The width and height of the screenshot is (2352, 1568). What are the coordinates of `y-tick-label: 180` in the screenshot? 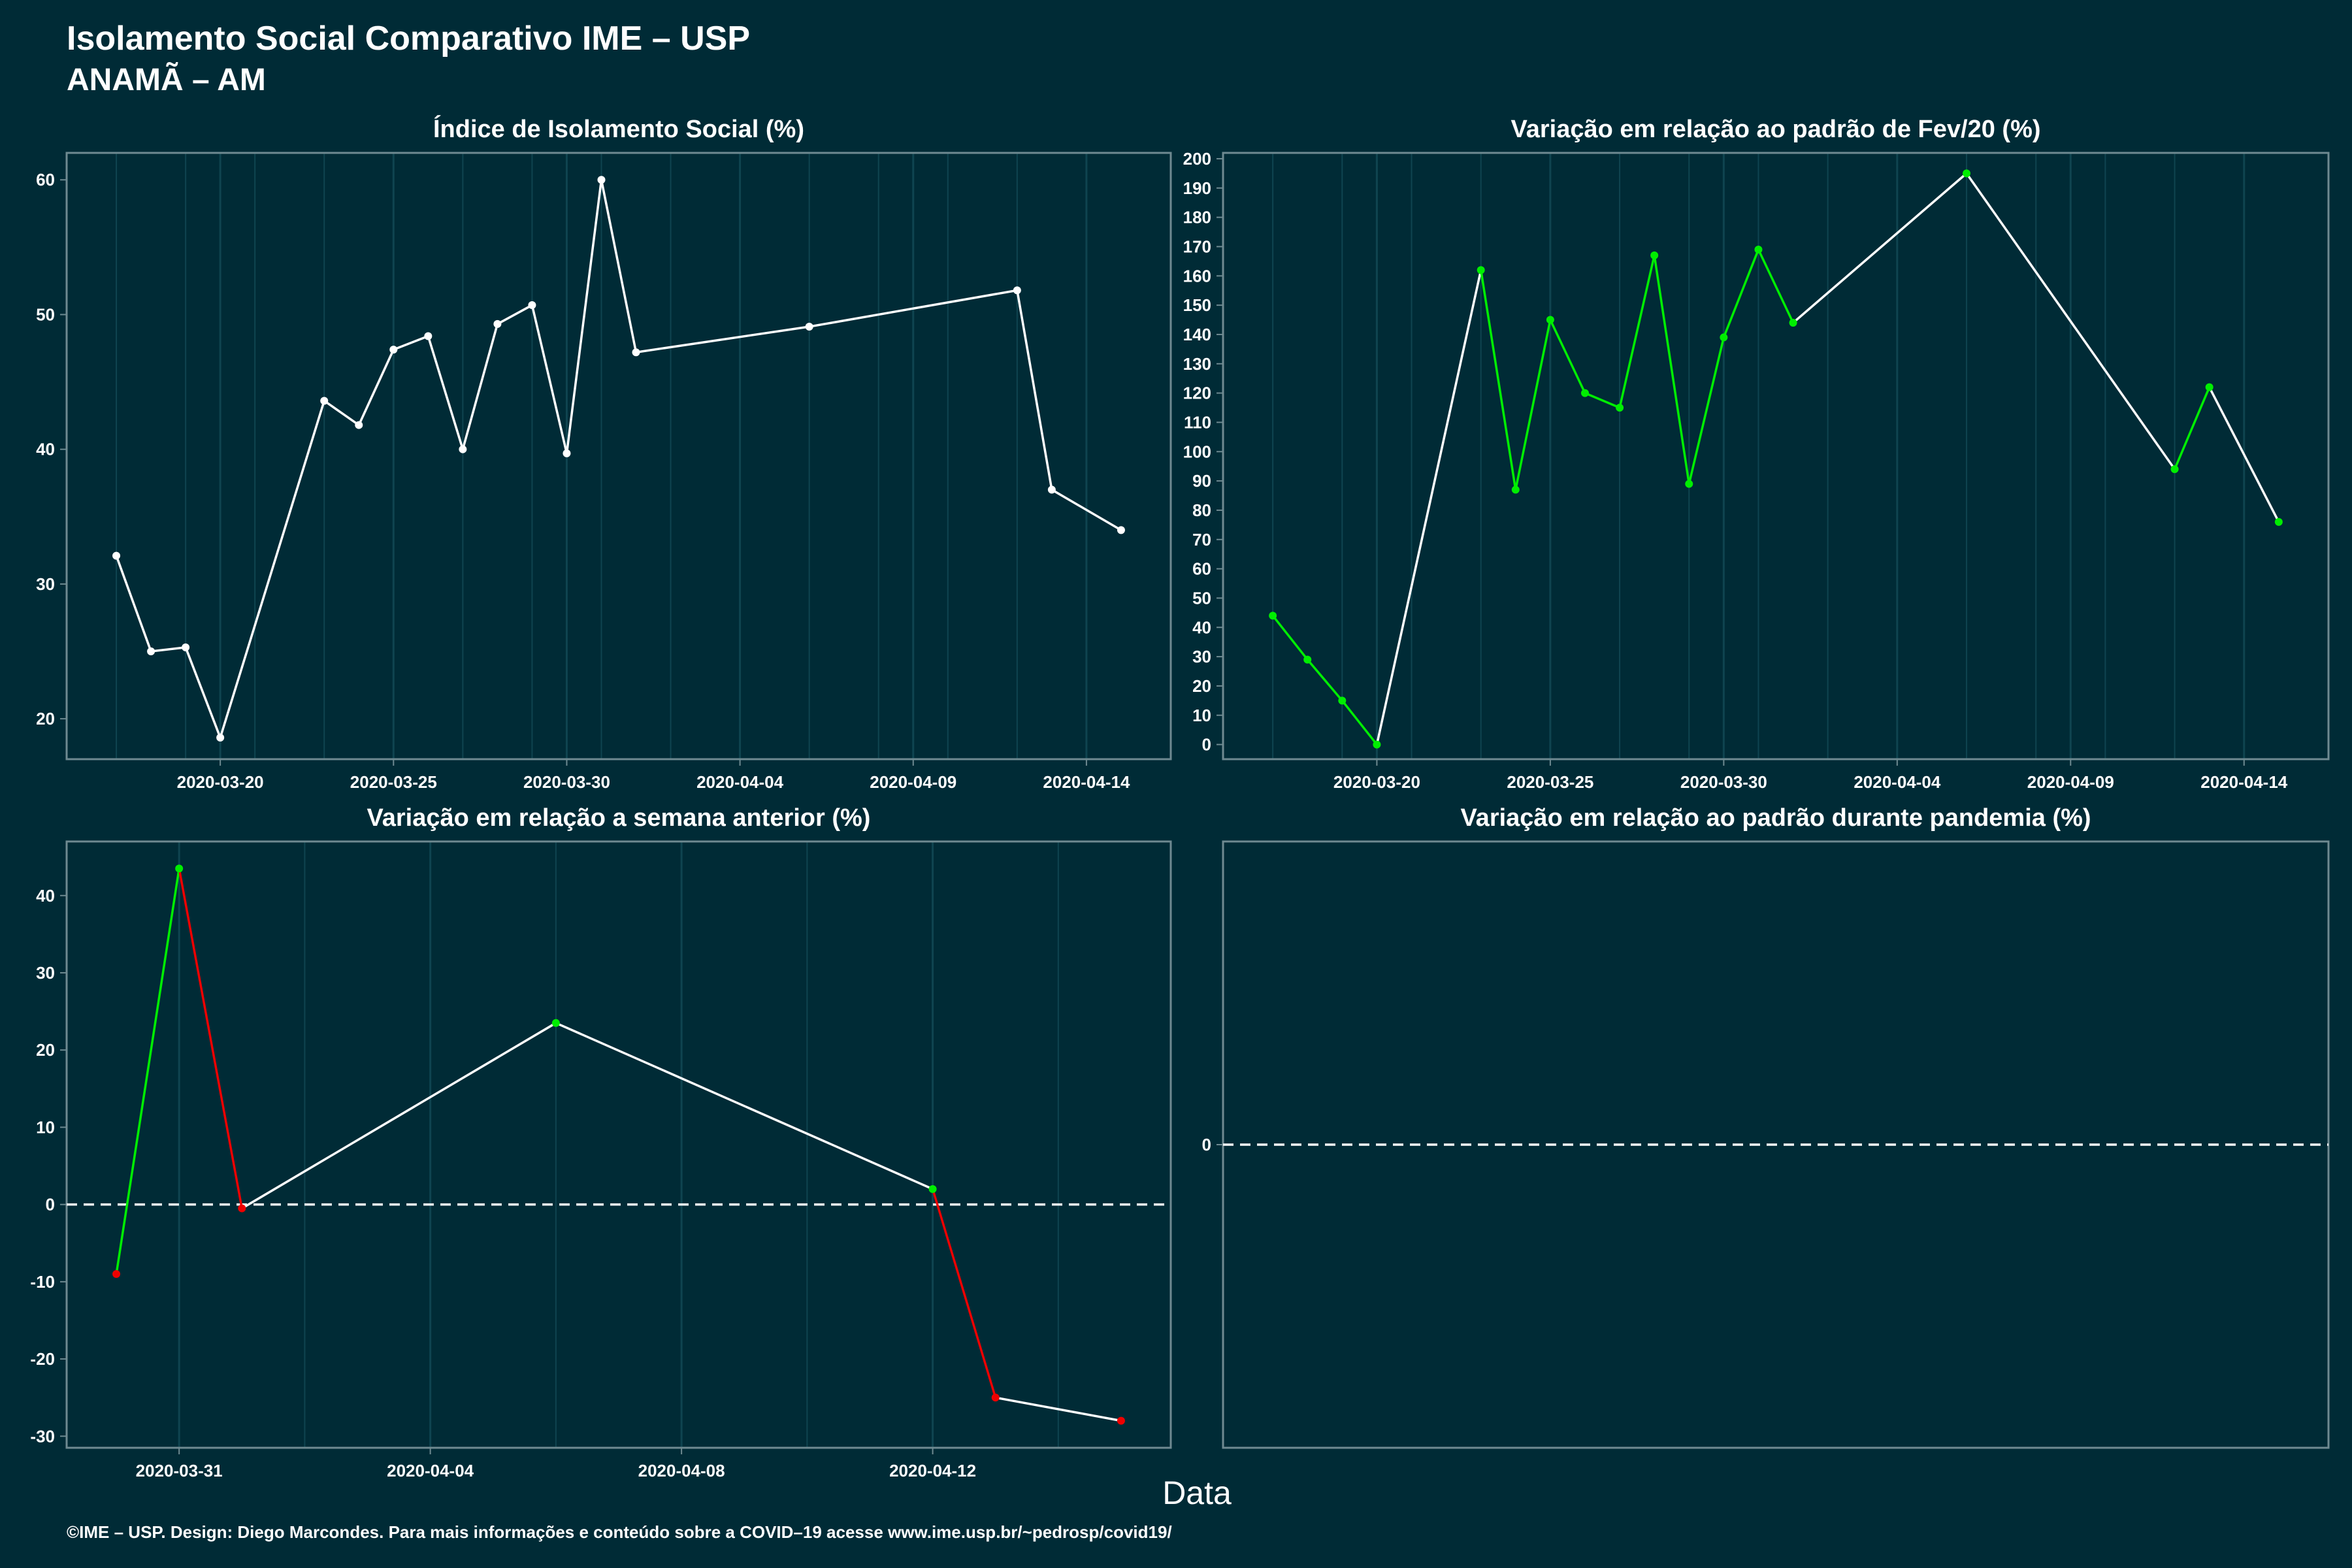 It's located at (1197, 217).